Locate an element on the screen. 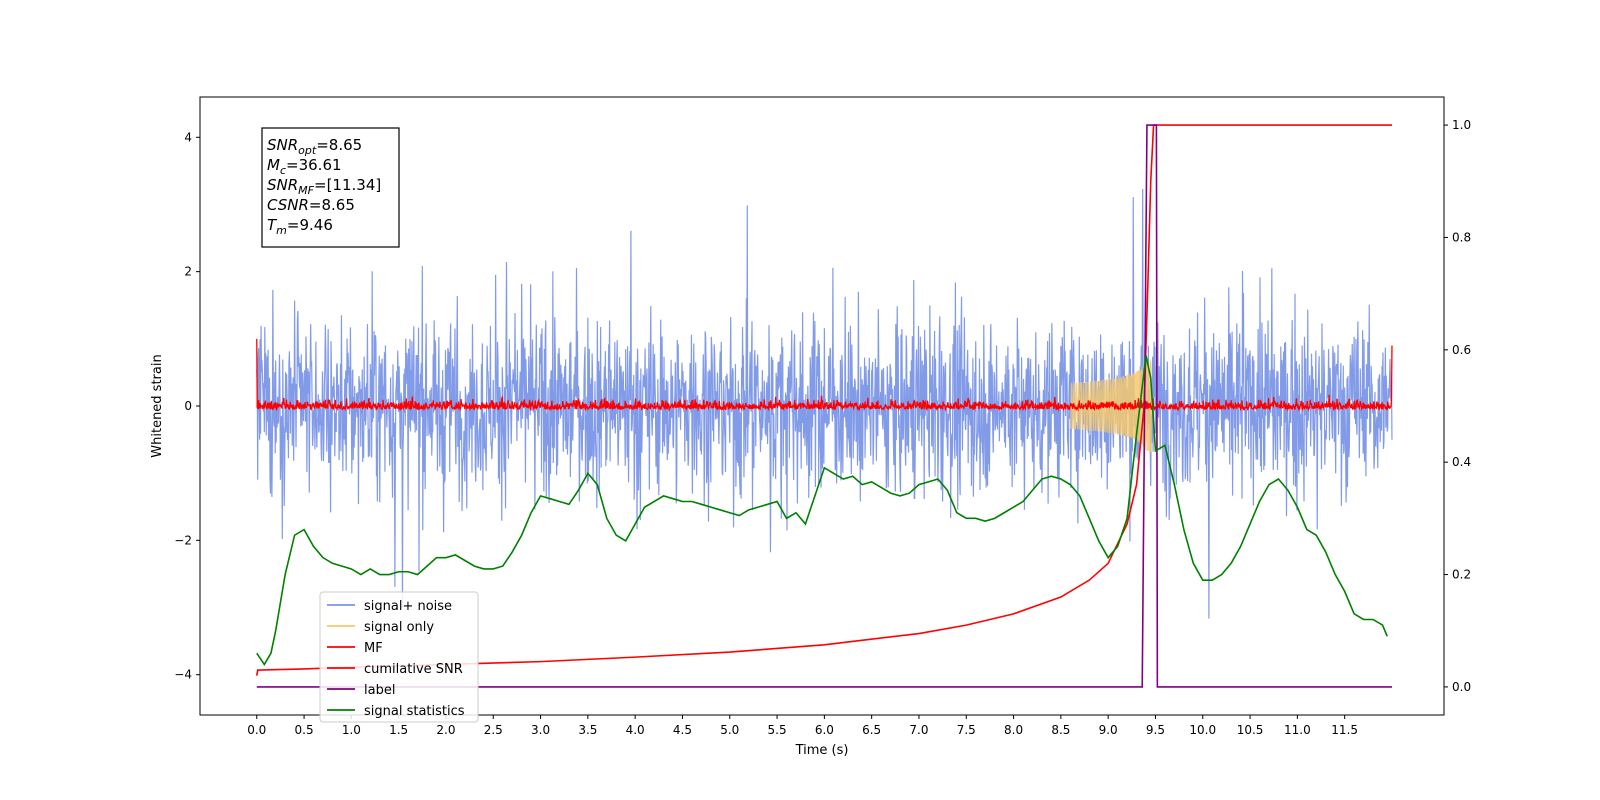 This screenshot has width=1600, height=800. x-tick-label: 2.5 is located at coordinates (493, 730).